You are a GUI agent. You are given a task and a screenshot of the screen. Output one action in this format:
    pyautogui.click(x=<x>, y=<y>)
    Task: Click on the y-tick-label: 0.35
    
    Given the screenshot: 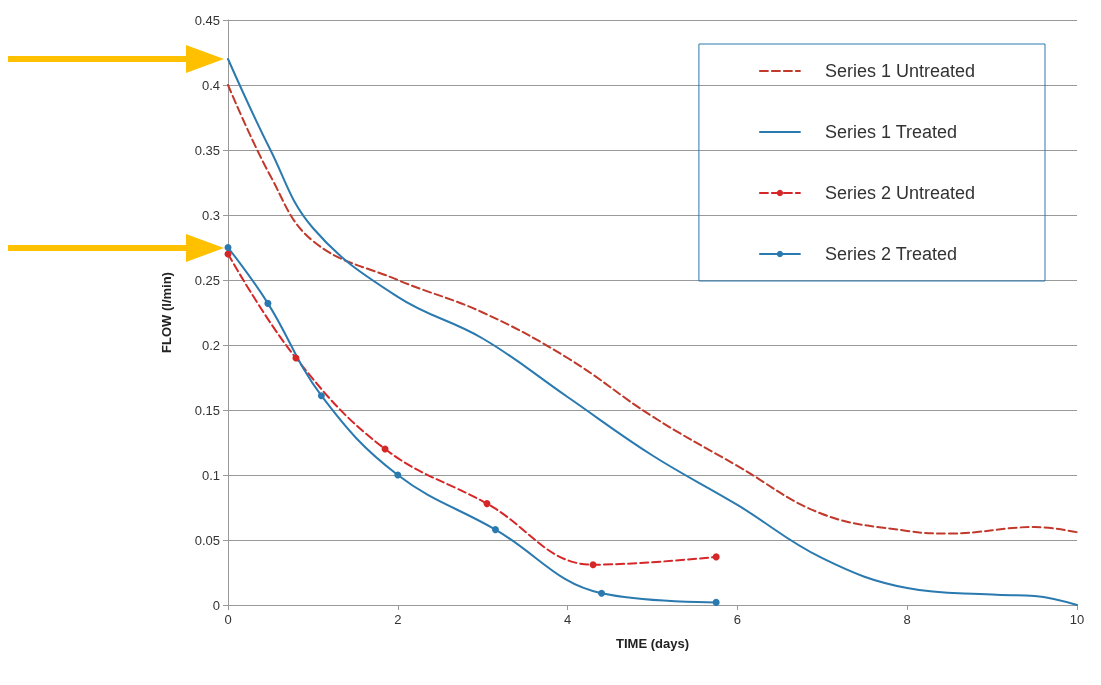 What is the action you would take?
    pyautogui.click(x=207, y=150)
    